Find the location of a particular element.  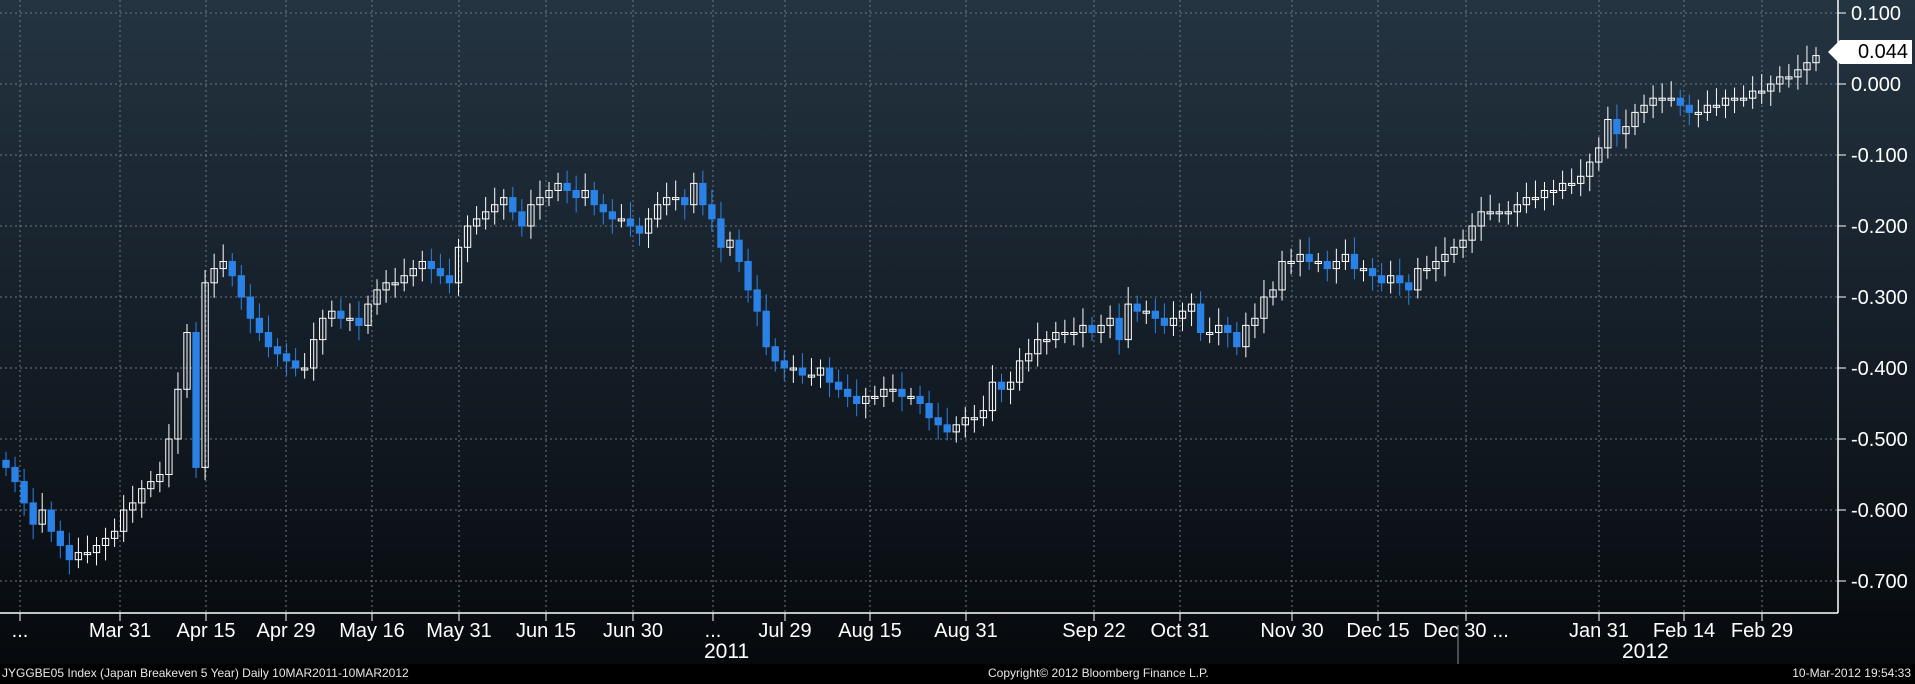

last-value-pointer is located at coordinates (1834, 52).